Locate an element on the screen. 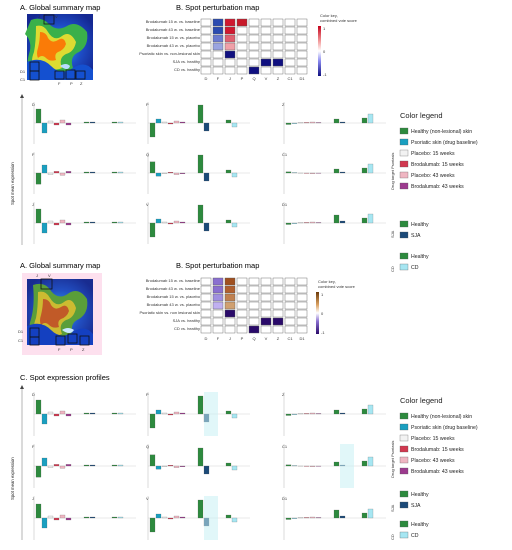 The image size is (512, 550). bottom-col-label-2: J is located at coordinates (230, 338).